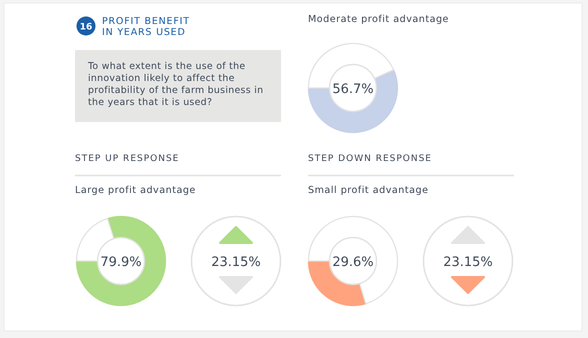 The image size is (588, 338). I want to click on chart-title: Large profit advantage, so click(135, 190).